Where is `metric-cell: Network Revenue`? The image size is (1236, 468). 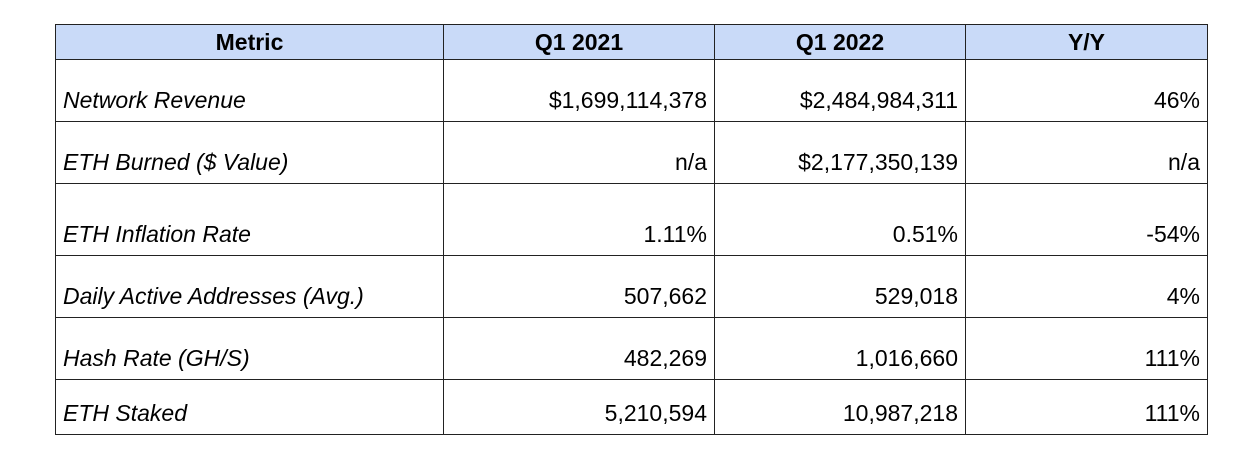 metric-cell: Network Revenue is located at coordinates (249, 90).